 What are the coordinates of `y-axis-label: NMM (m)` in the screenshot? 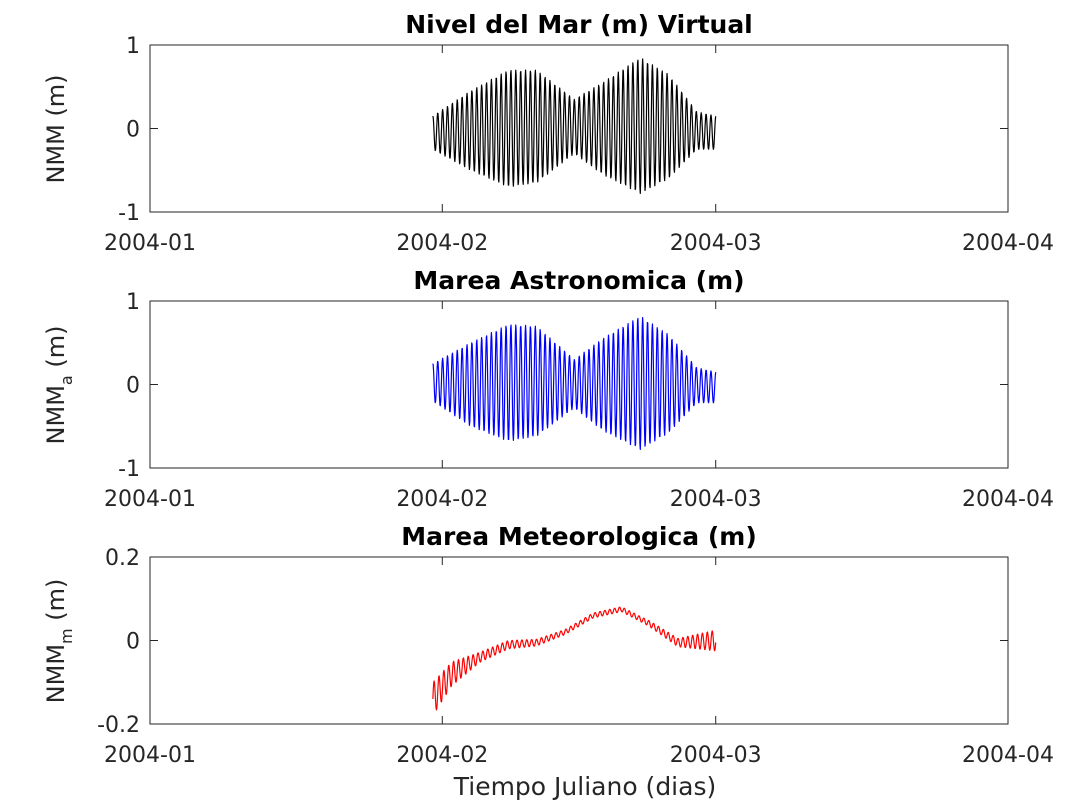 It's located at (56, 128).